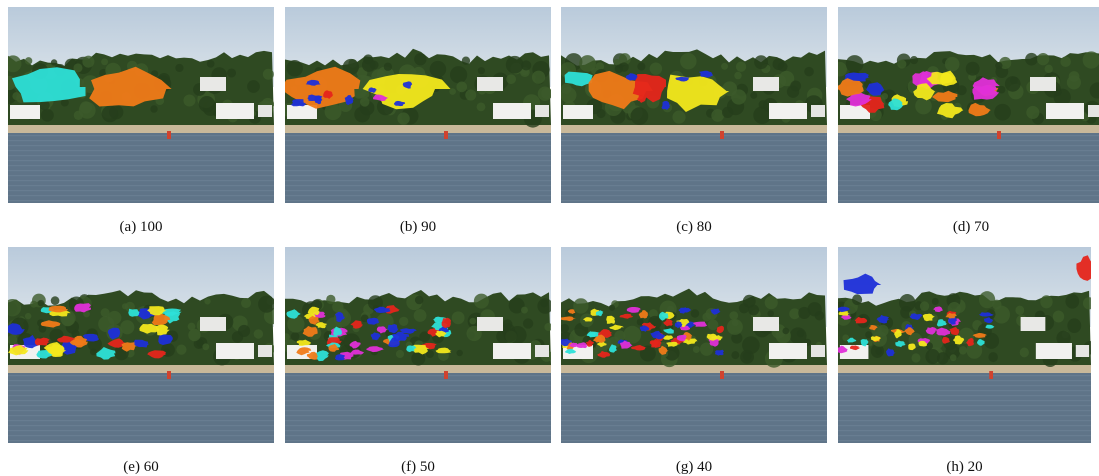 This screenshot has height=476, width=1099. What do you see at coordinates (964, 361) in the screenshot?
I see `panel-h: (h) 20` at bounding box center [964, 361].